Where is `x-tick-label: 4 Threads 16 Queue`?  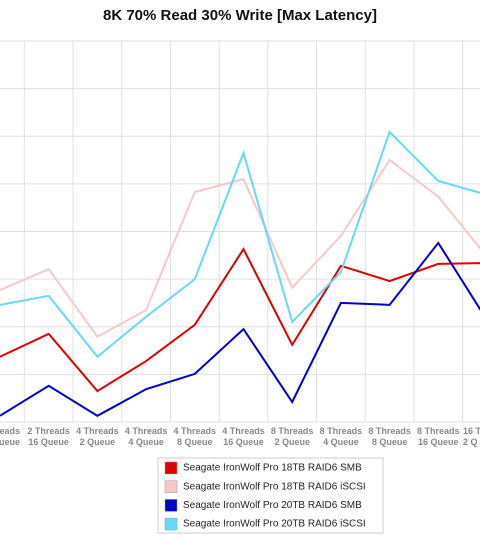 x-tick-label: 4 Threads 16 Queue is located at coordinates (243, 436).